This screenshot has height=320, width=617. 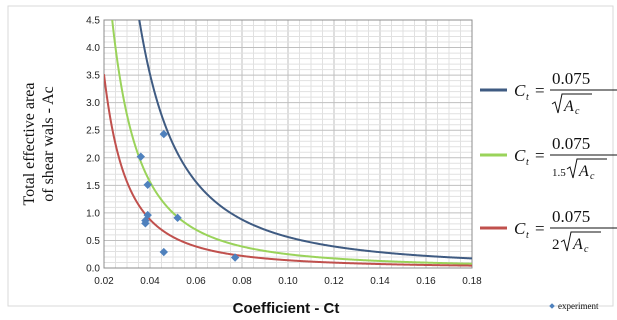 I want to click on y-tick-label: 1.0, so click(x=93, y=213).